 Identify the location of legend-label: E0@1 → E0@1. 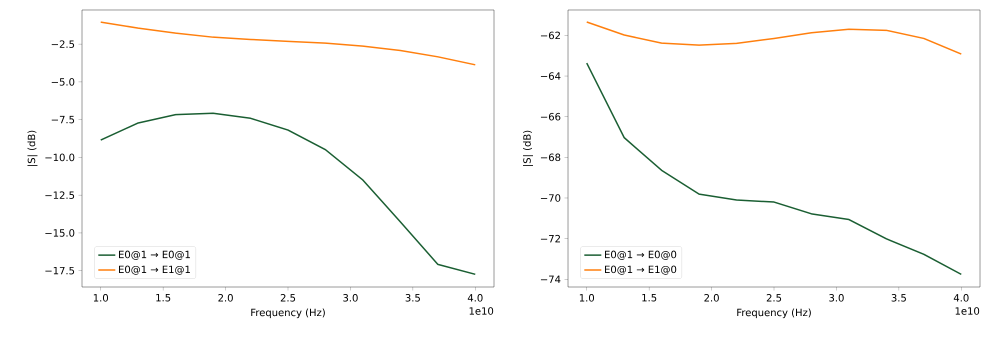
(154, 255).